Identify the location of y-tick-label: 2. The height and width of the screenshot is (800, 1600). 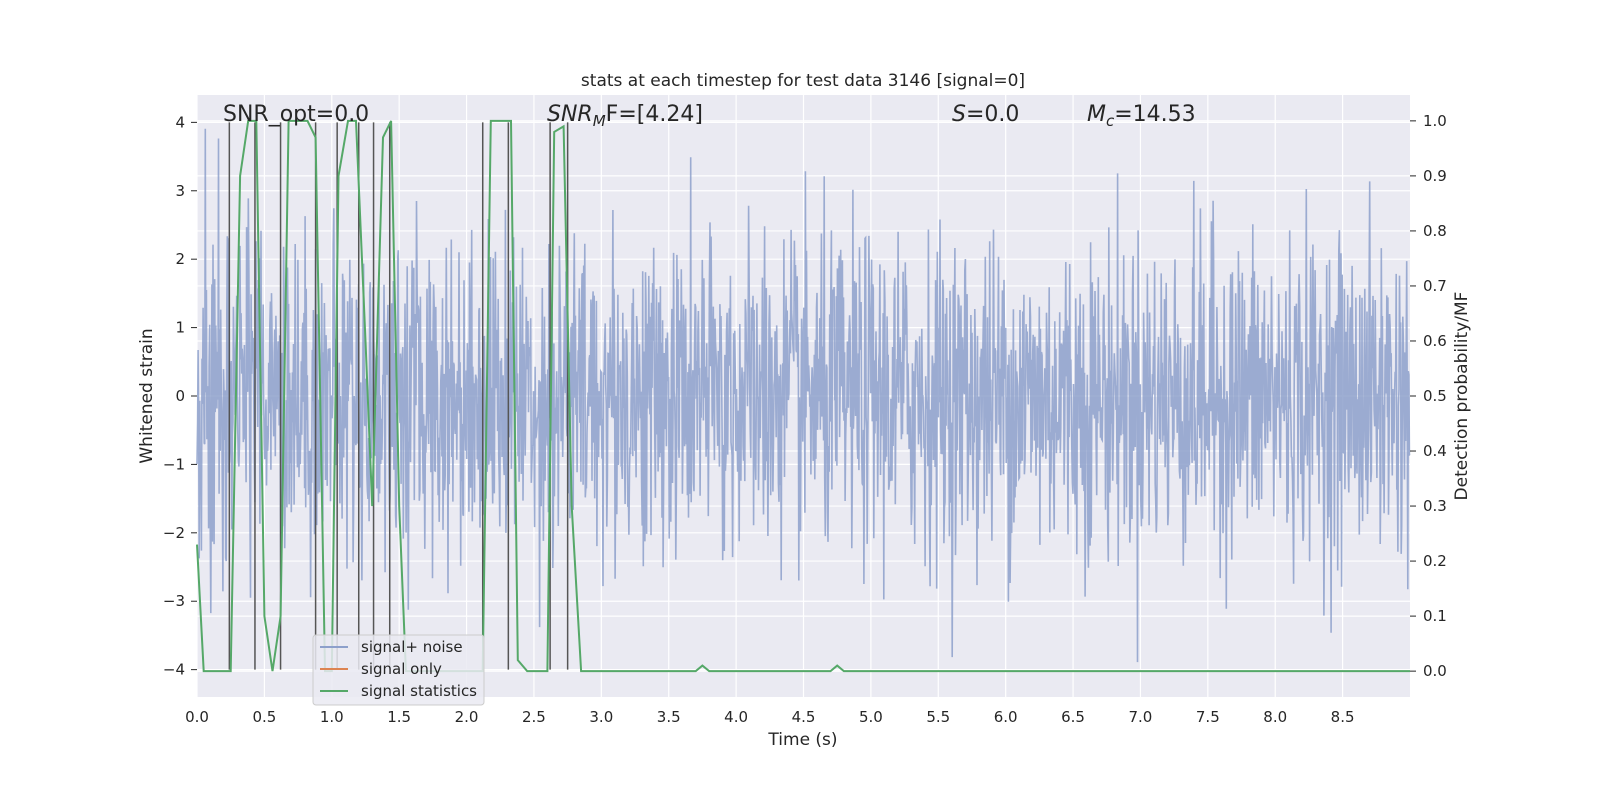
(180, 259).